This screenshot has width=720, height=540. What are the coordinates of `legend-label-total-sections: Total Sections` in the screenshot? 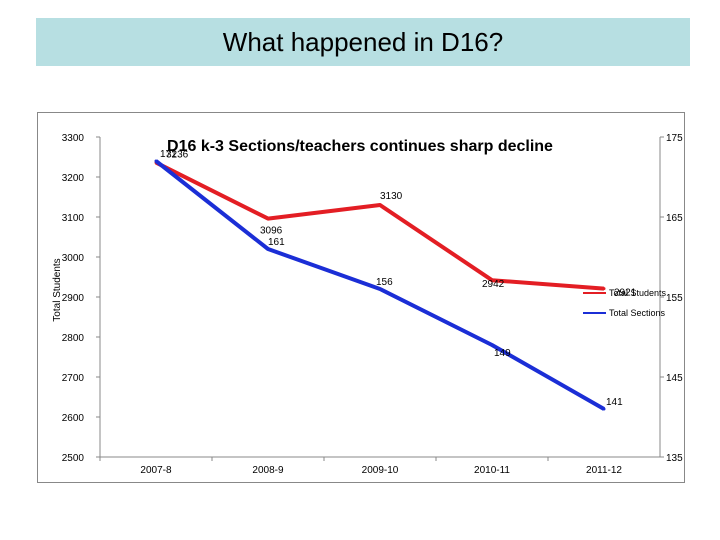 It's located at (637, 313).